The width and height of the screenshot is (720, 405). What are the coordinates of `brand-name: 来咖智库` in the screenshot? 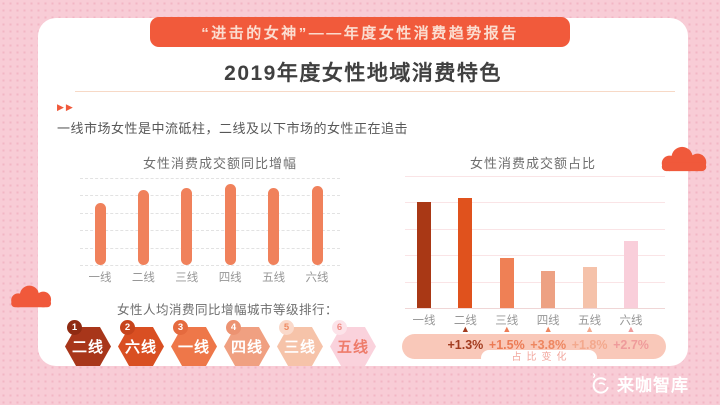 It's located at (653, 385).